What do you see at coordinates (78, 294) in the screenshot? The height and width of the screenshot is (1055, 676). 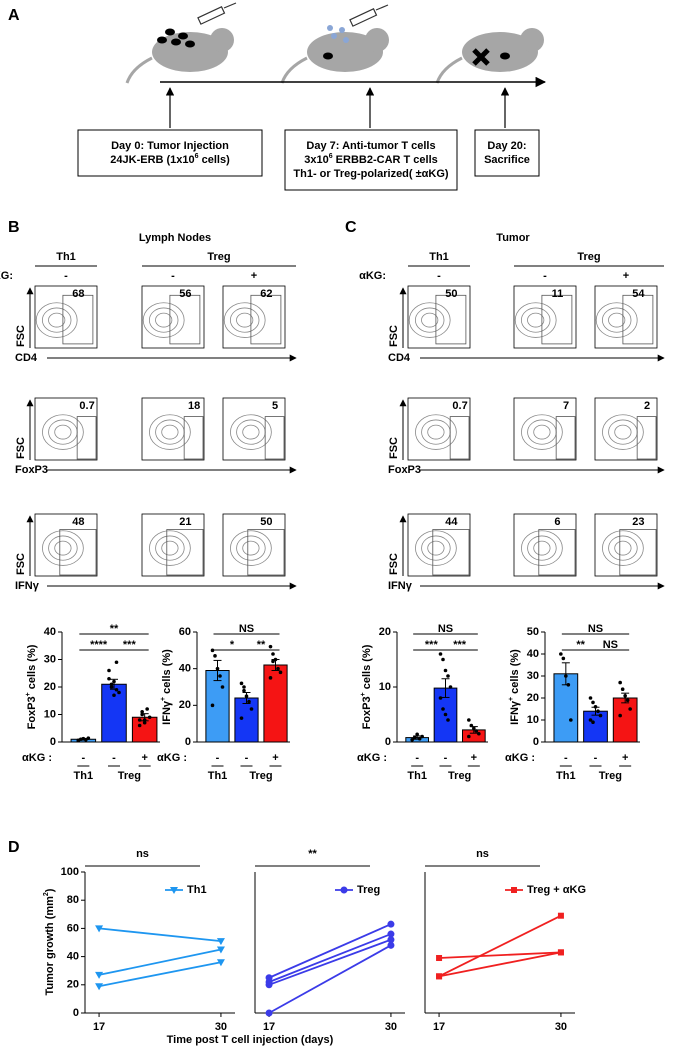 I see `gate-percent: 68` at bounding box center [78, 294].